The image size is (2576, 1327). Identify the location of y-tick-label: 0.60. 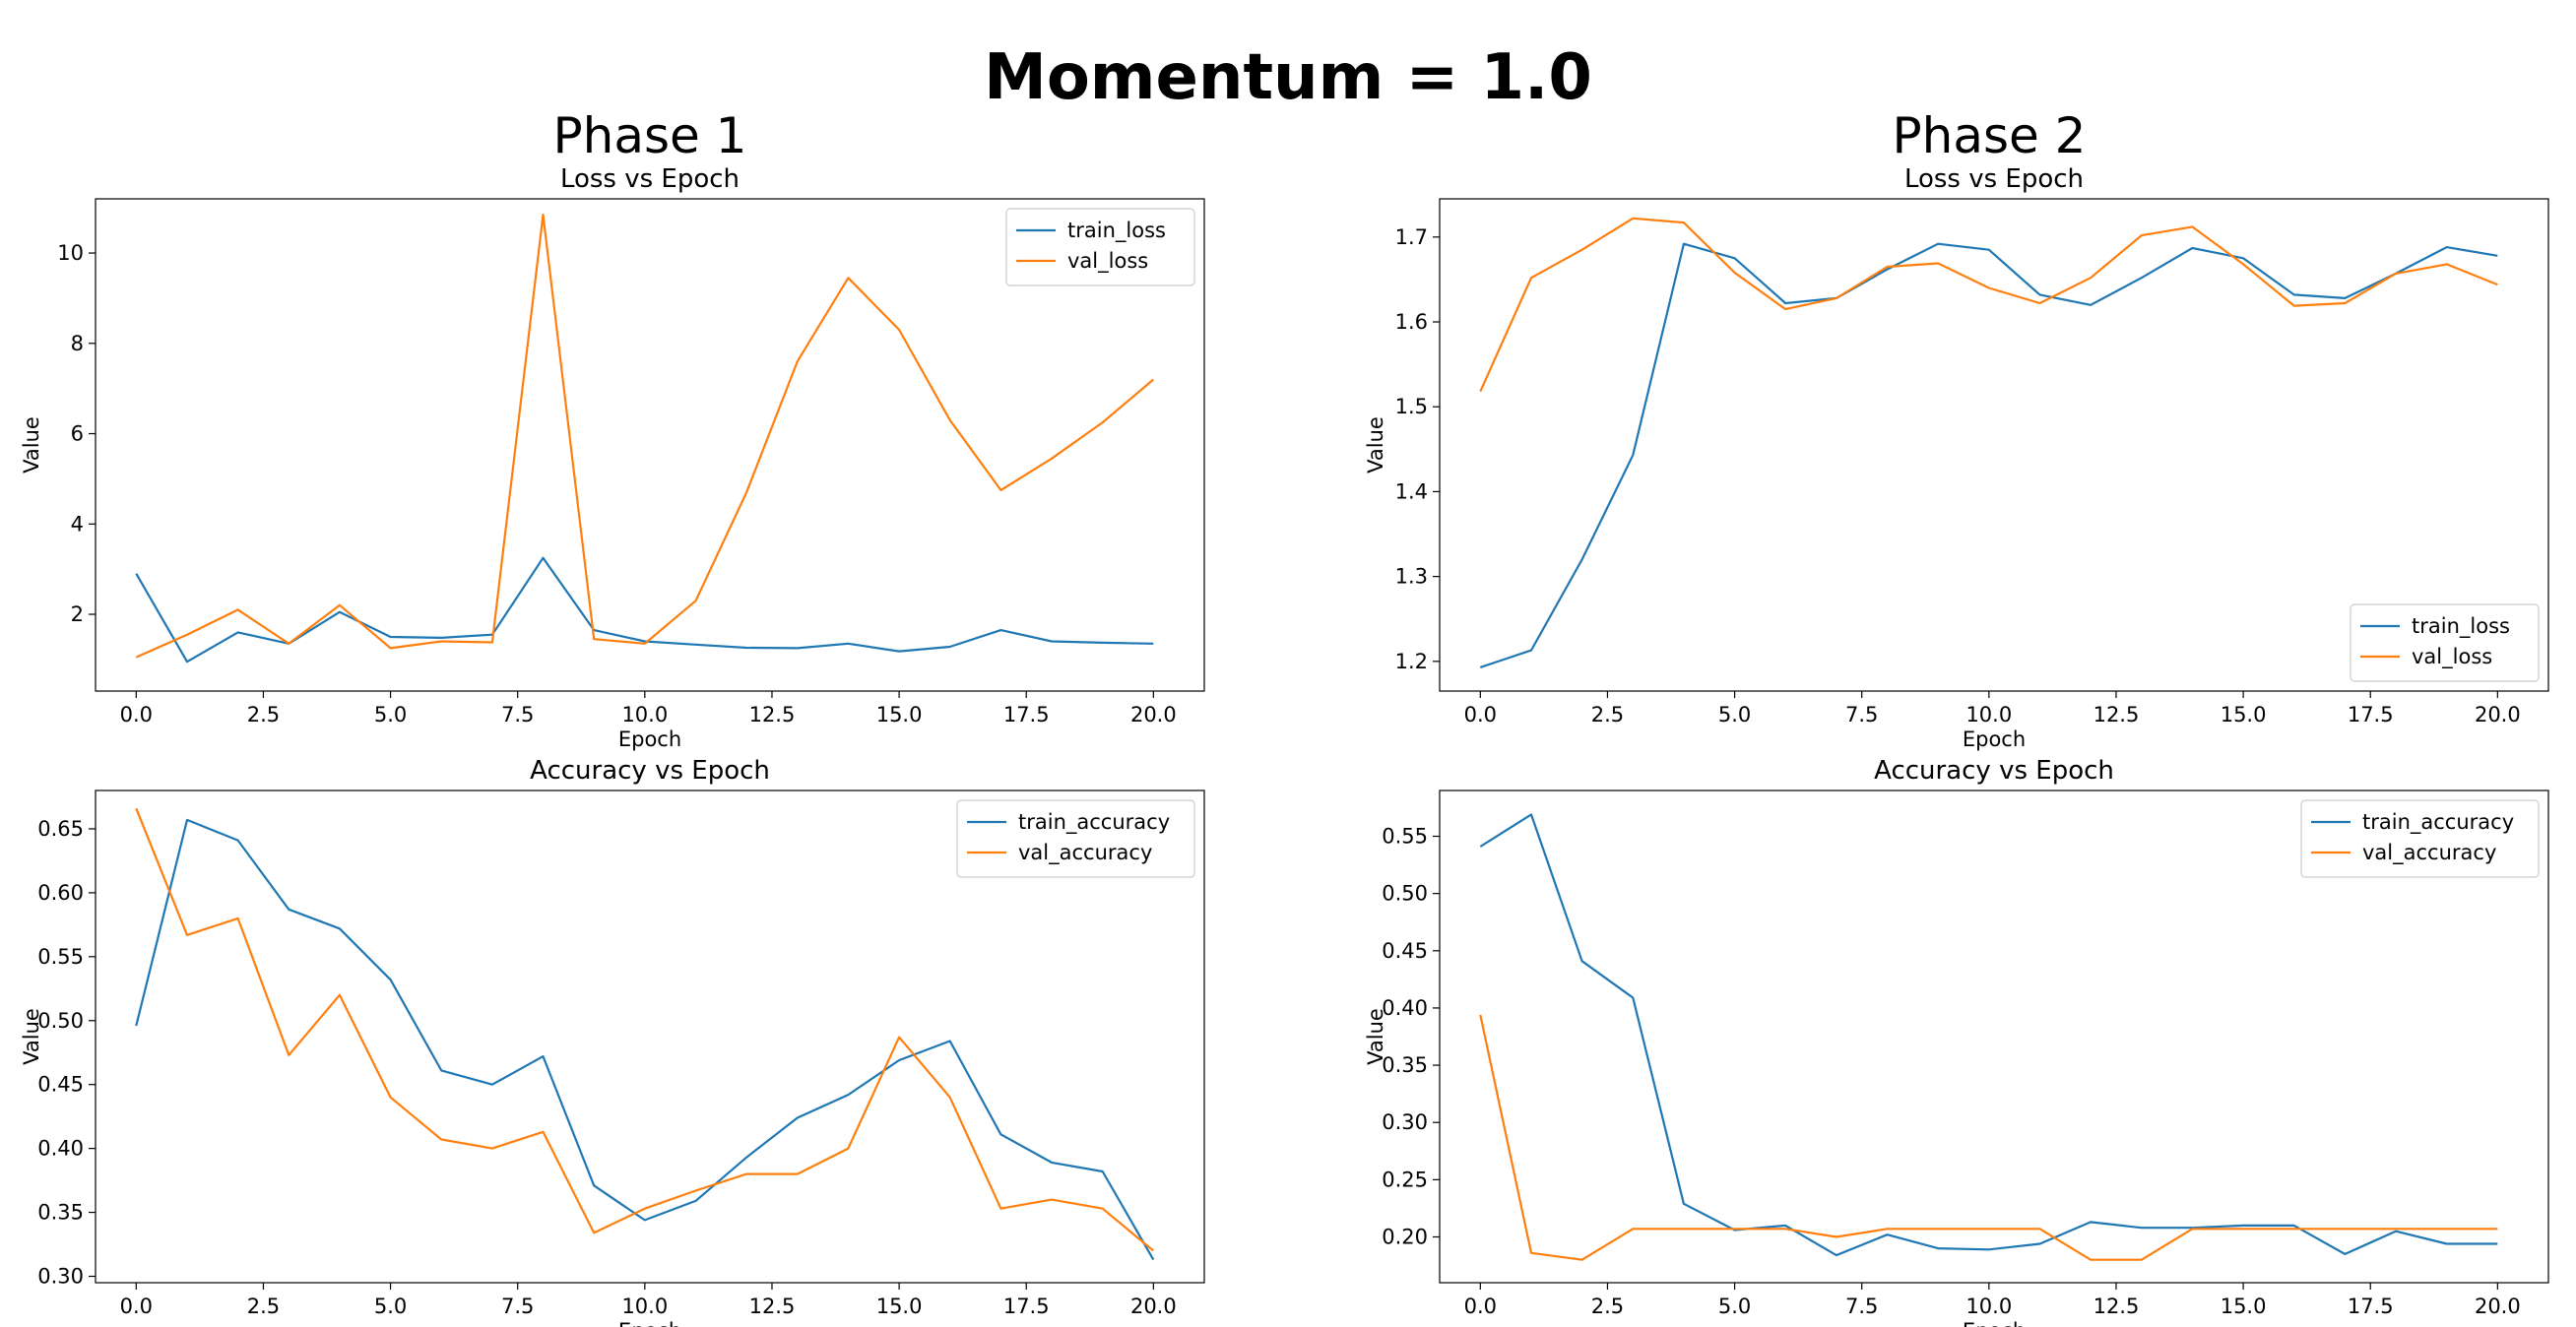
(60, 893).